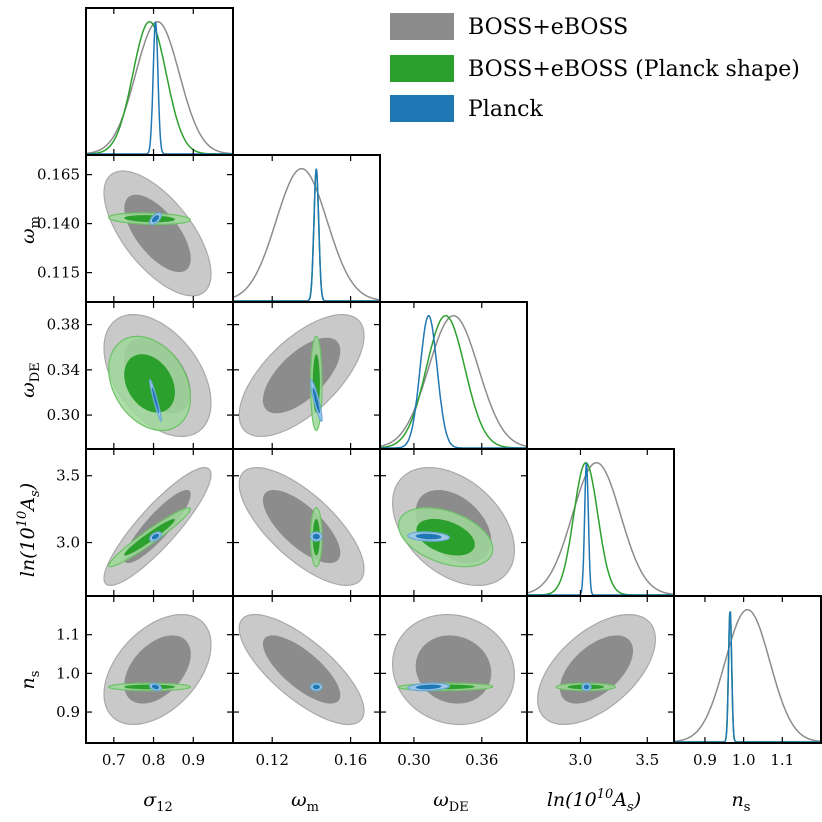 This screenshot has width=822, height=822. What do you see at coordinates (316, 400) in the screenshot?
I see `contour-68-planck-omega_m-omega_de` at bounding box center [316, 400].